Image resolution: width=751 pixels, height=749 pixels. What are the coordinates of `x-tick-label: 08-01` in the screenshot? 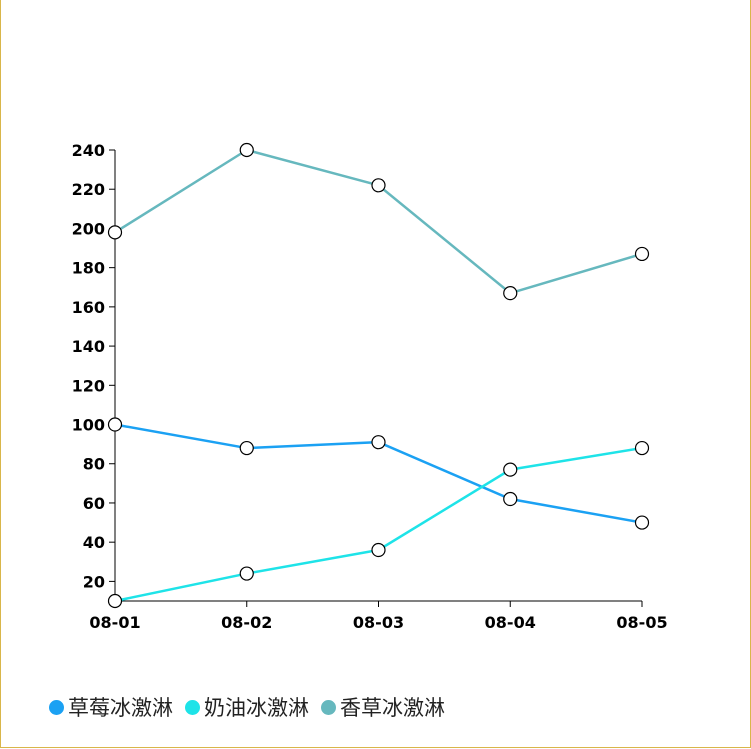 It's located at (114, 622).